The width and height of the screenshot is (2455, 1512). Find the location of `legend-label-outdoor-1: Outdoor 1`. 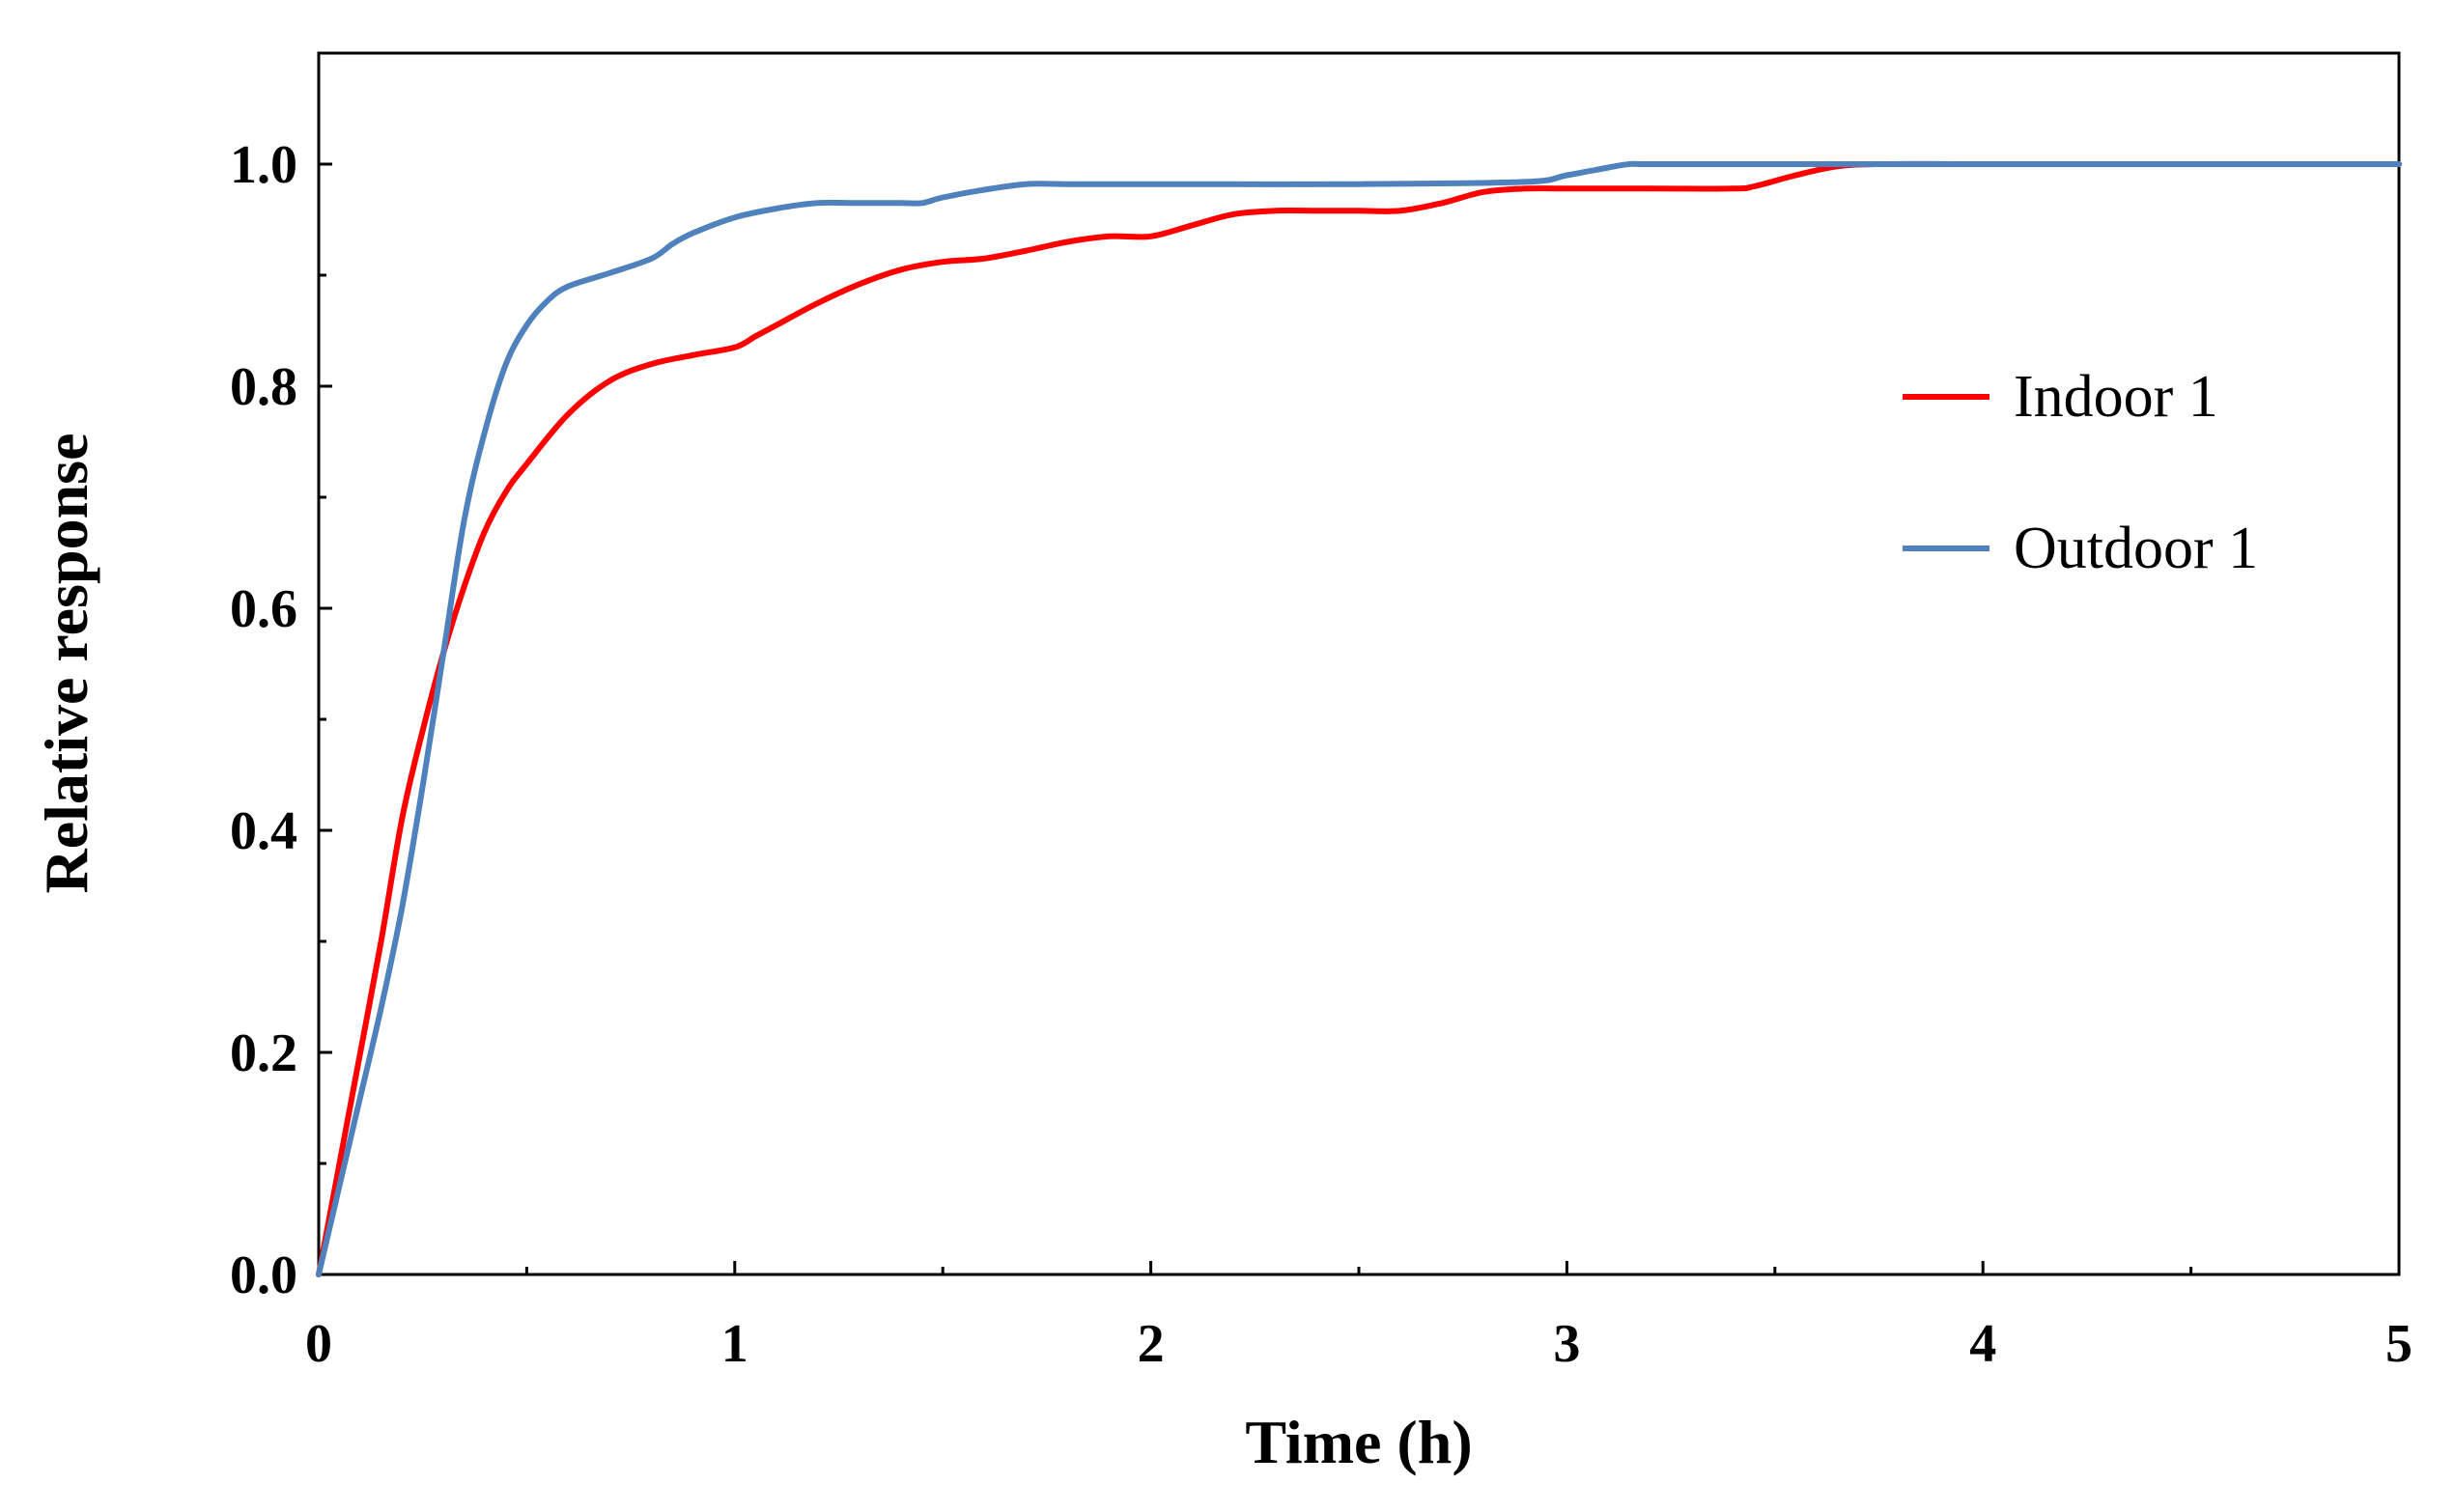

legend-label-outdoor-1: Outdoor 1 is located at coordinates (2136, 549).